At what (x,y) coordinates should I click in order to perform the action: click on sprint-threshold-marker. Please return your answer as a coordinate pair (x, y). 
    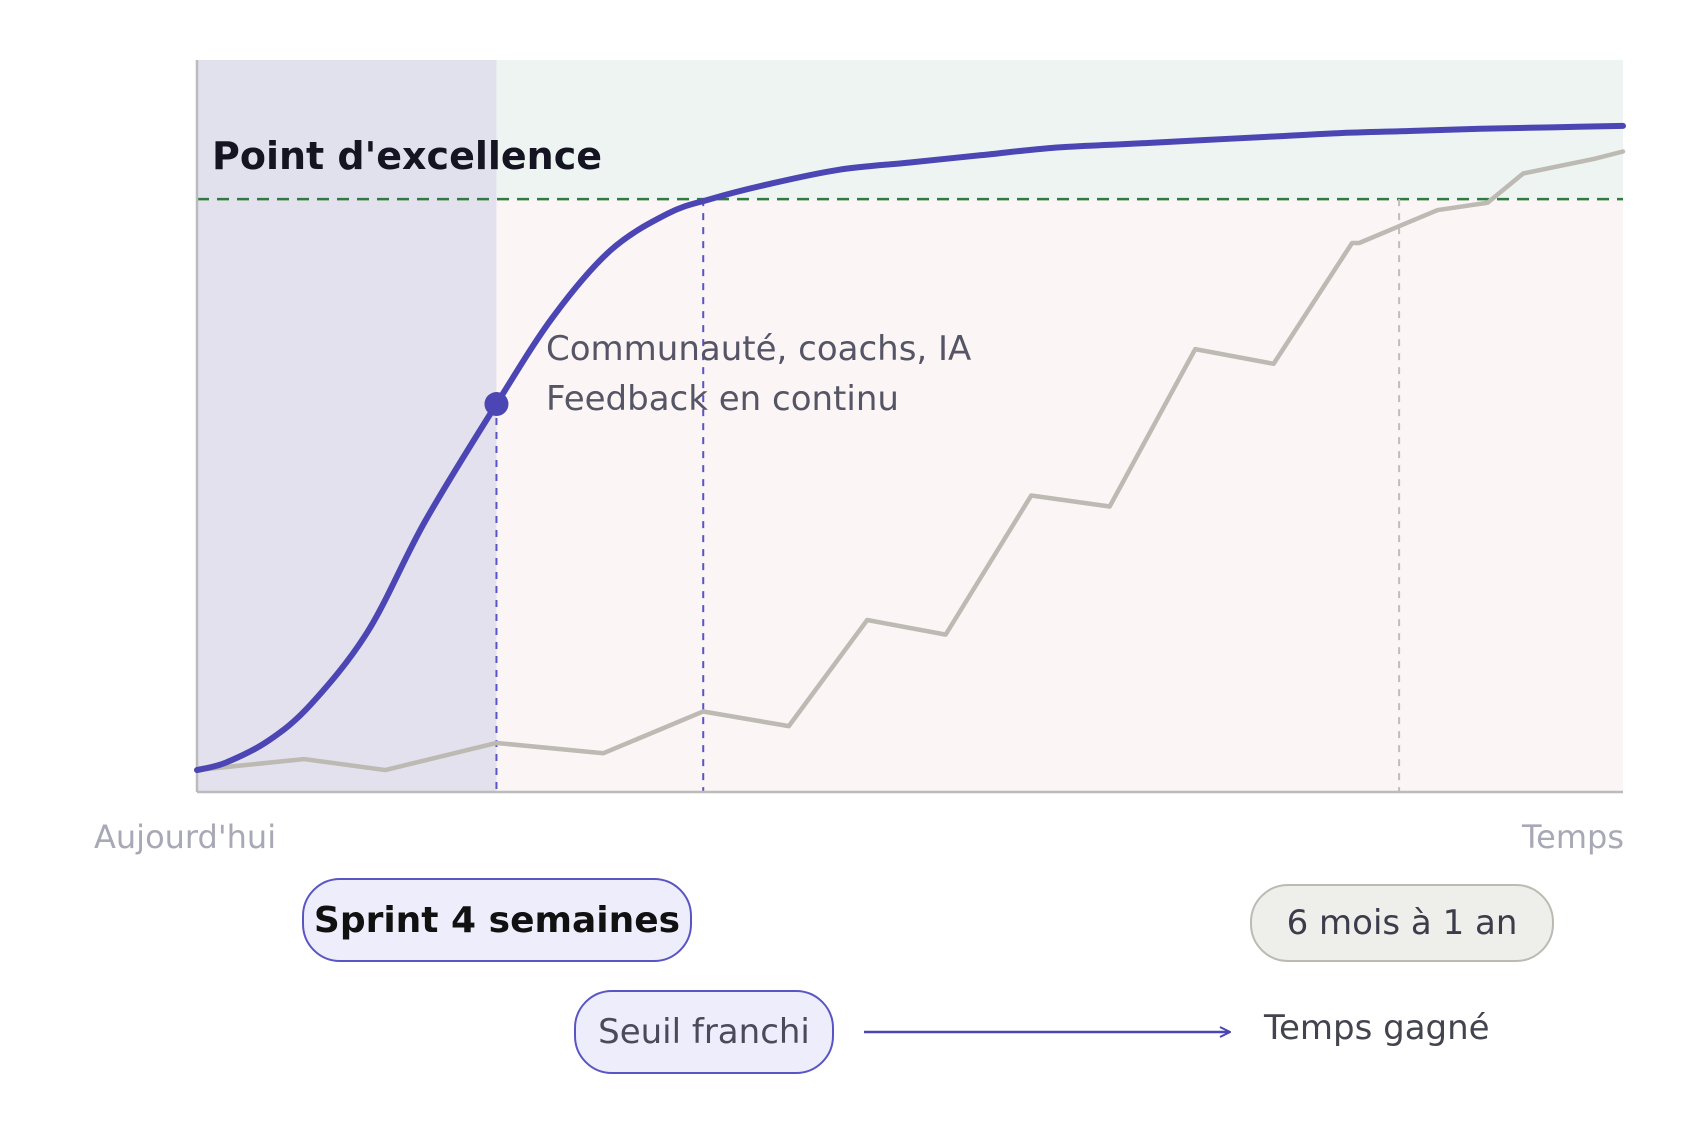
    Looking at the image, I should click on (496, 404).